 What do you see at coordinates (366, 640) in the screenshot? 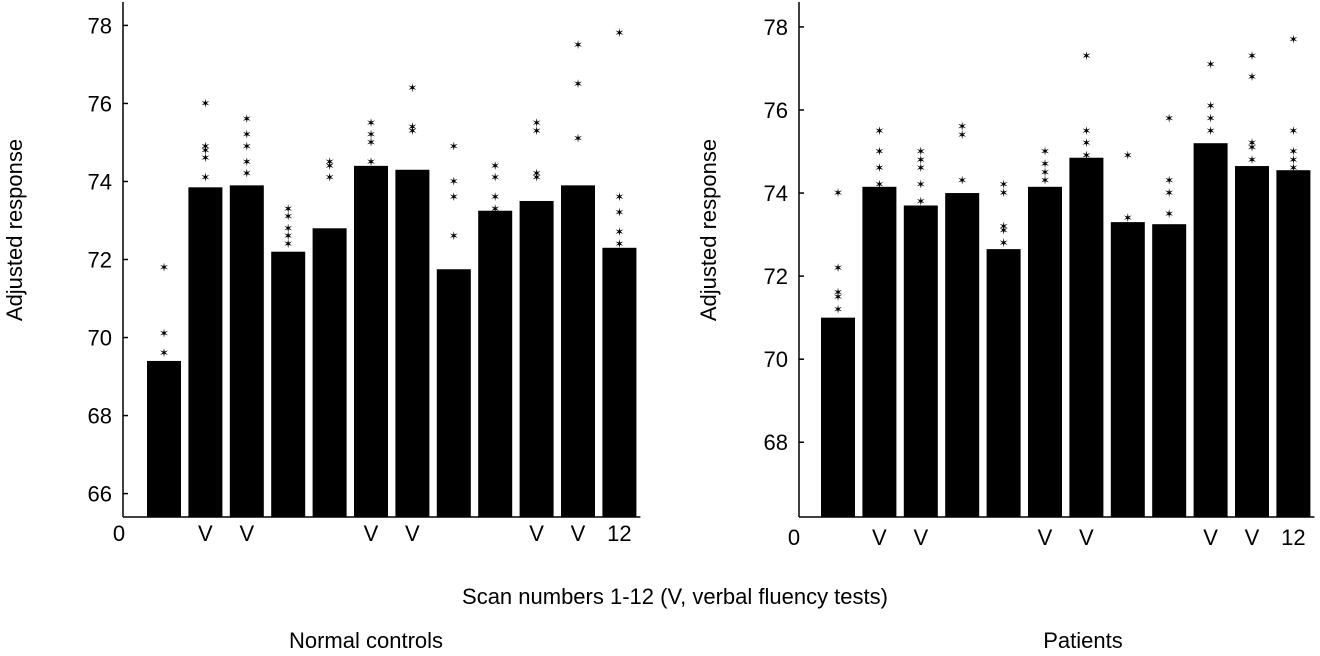
I see `panel-subtitle-normal-controls: Normal controls` at bounding box center [366, 640].